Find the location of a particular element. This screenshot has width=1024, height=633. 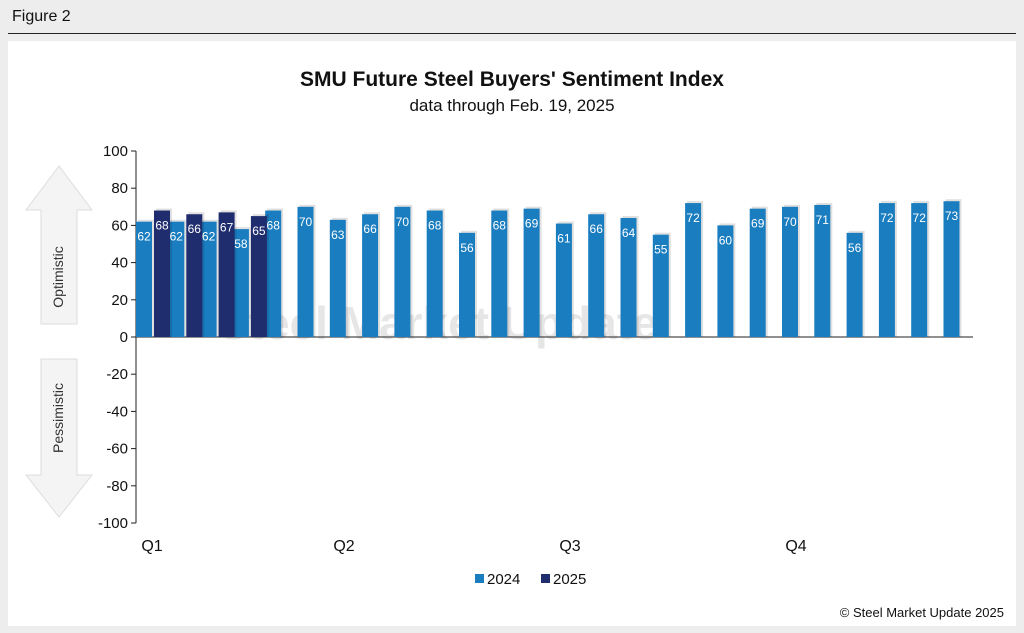

data-label-2024: 73 is located at coordinates (952, 216).